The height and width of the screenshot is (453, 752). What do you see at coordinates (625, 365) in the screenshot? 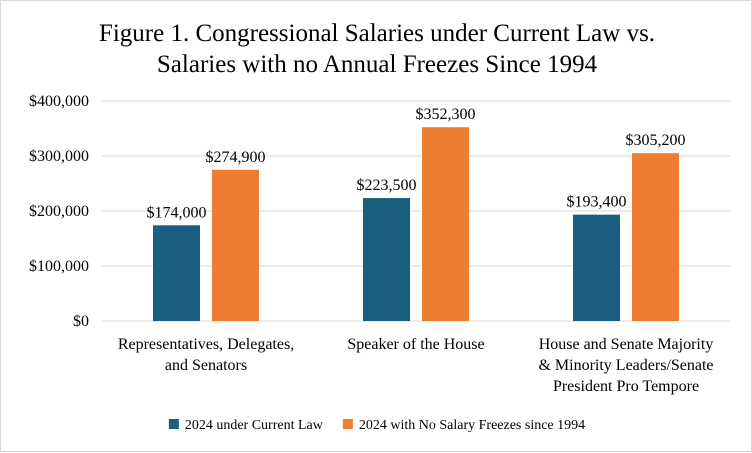
I see `category-label: & Minority Leaders/Senate` at bounding box center [625, 365].